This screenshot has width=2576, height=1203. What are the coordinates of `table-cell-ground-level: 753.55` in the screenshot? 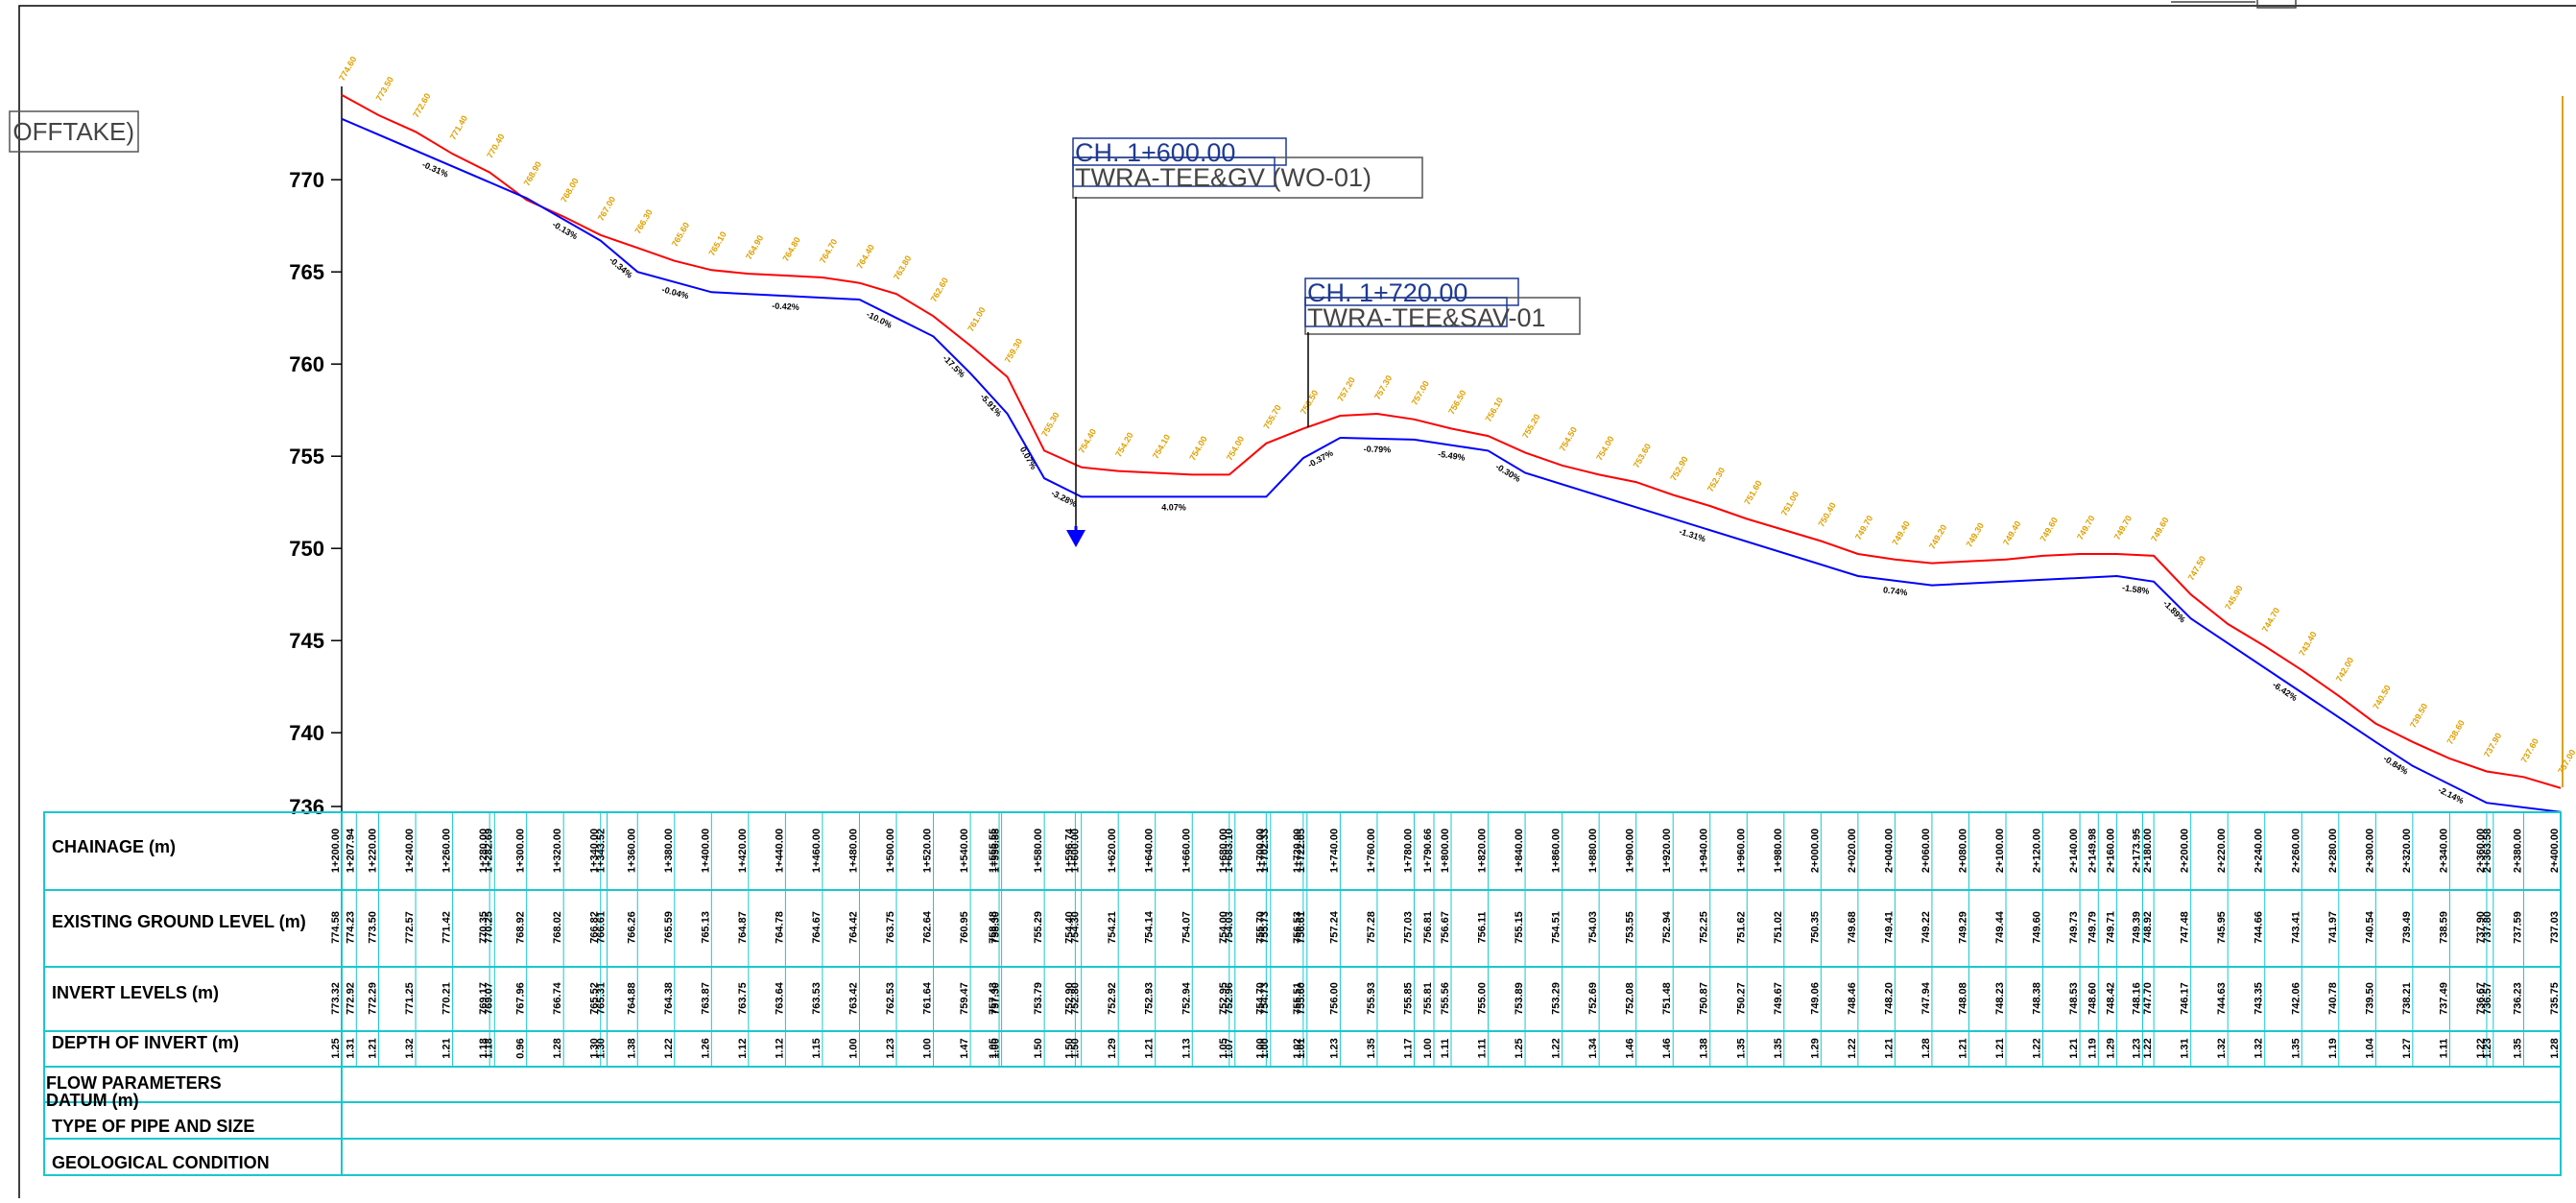 It's located at (1630, 927).